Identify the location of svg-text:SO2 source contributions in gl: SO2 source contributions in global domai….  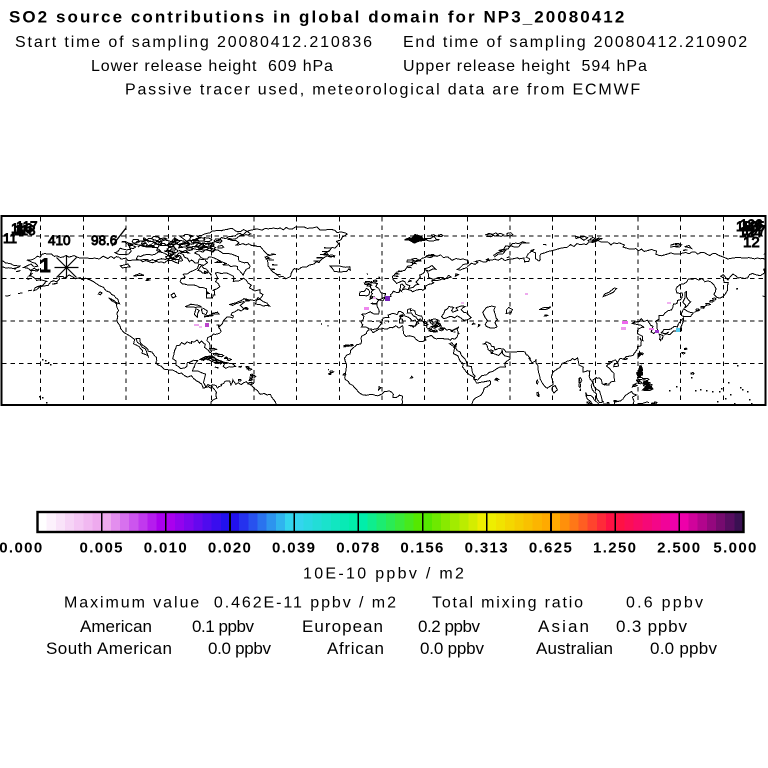
(317, 16).